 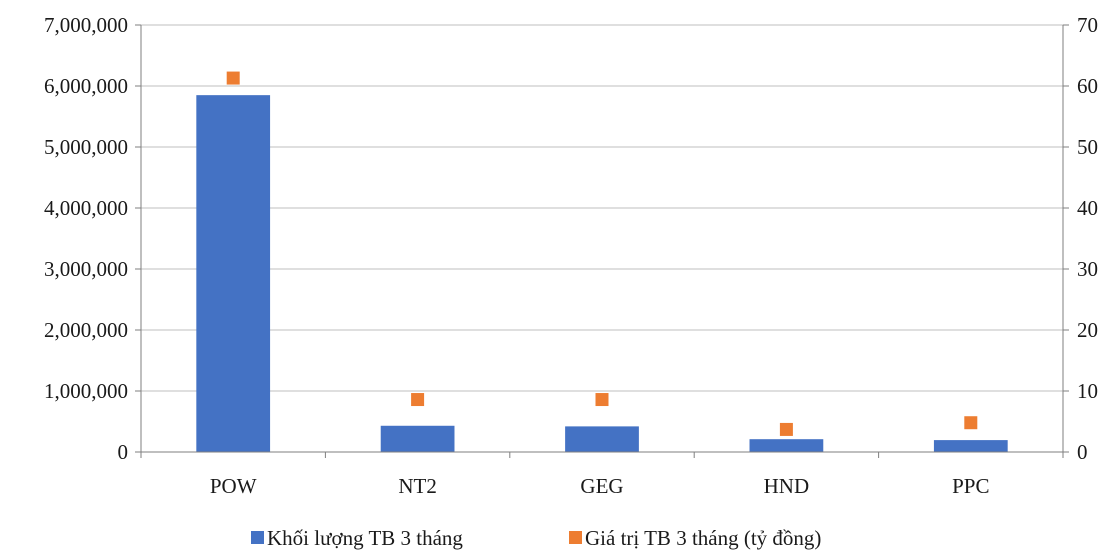 I want to click on right-tick-label: 50, so click(x=1087, y=147).